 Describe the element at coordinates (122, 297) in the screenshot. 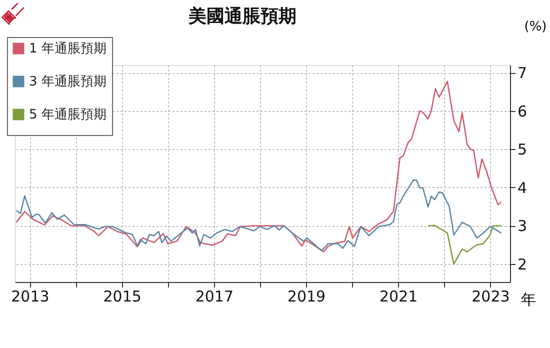

I see `x-tick-label: 2015` at that location.